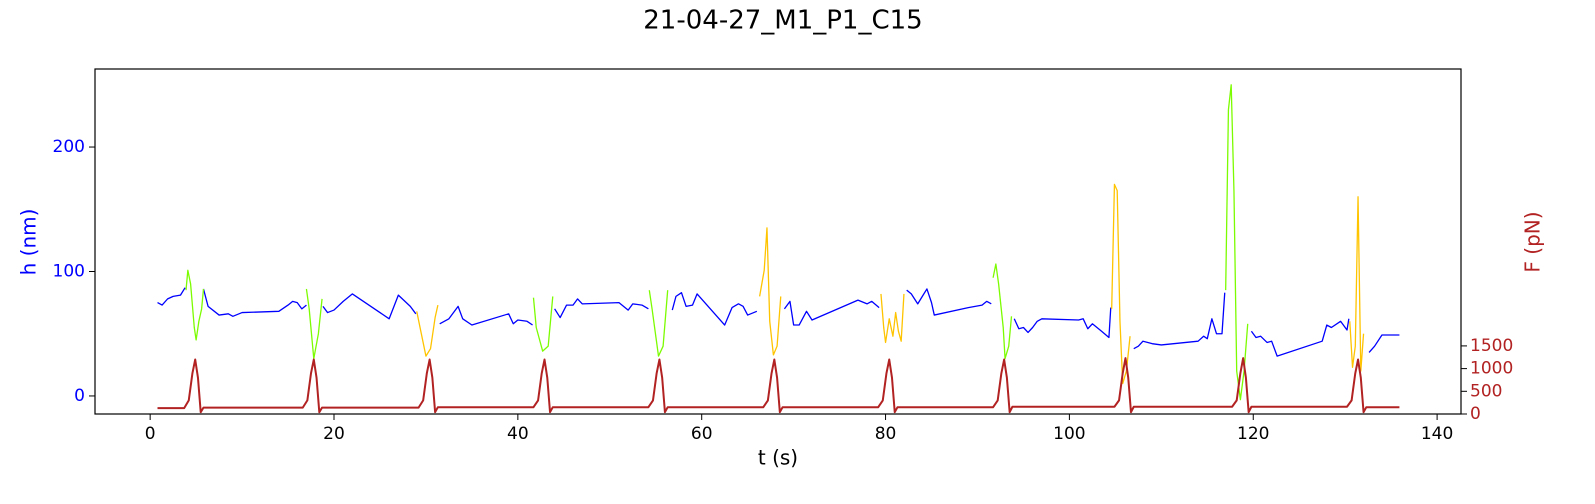 Image resolution: width=1595 pixels, height=504 pixels. Describe the element at coordinates (1491, 369) in the screenshot. I see `y2-tick-label: 1000` at that location.